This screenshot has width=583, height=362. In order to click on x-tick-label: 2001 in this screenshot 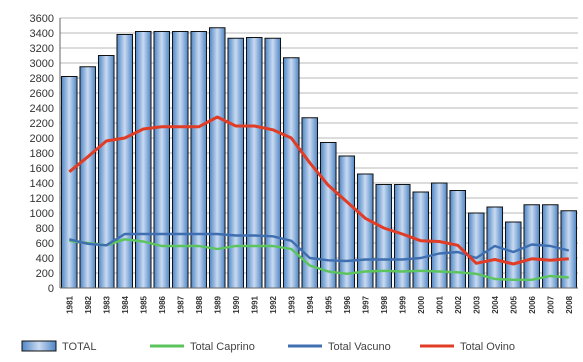, I will do `click(439, 304)`.